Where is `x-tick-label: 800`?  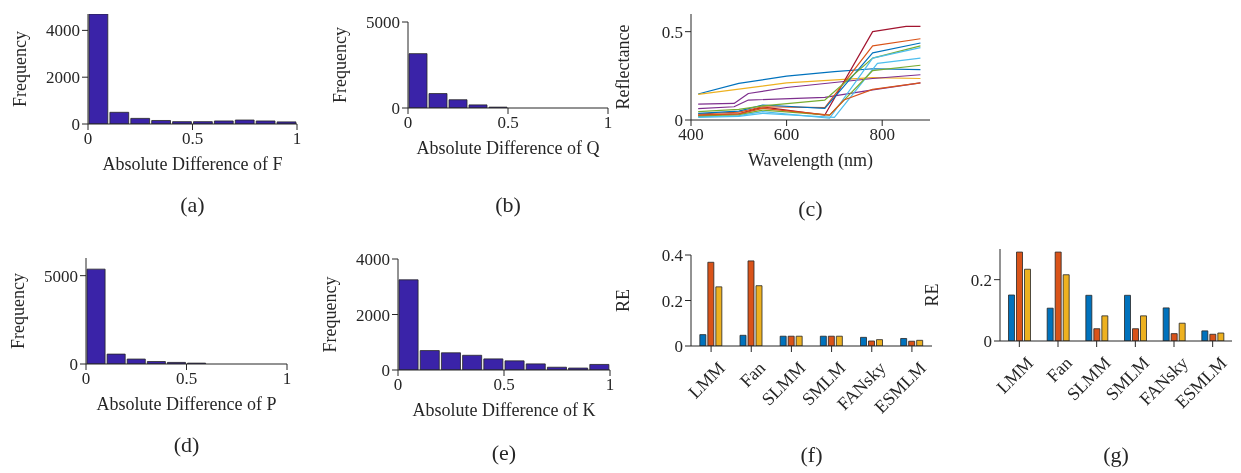 x-tick-label: 800 is located at coordinates (882, 135).